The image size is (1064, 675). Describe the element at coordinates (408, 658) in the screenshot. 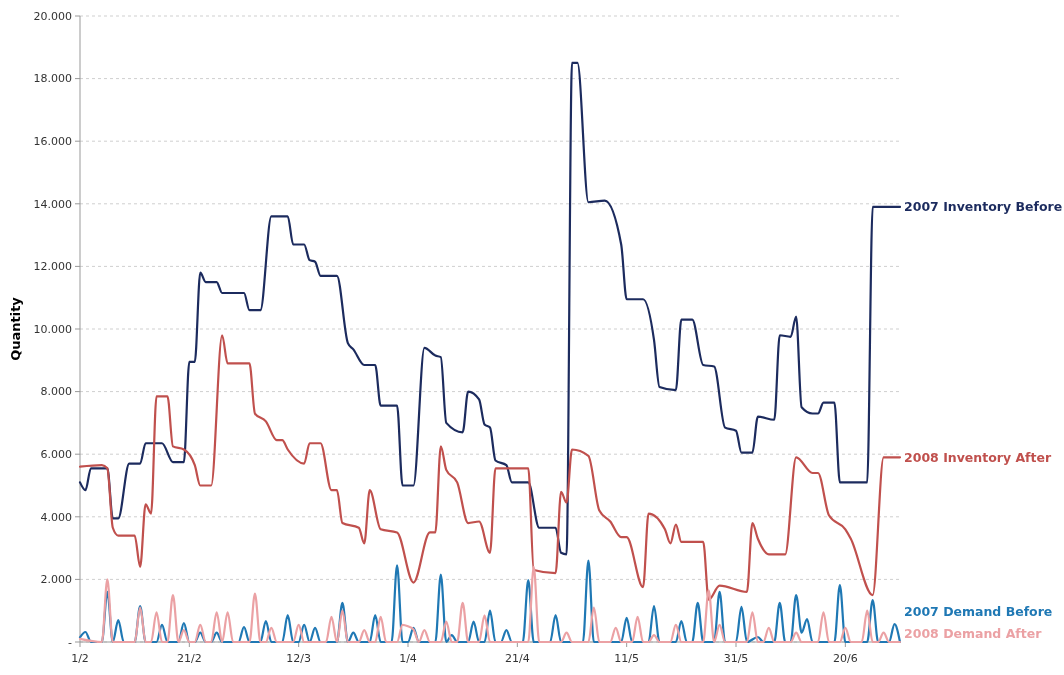

I see `x-tick-label: 1/4` at that location.